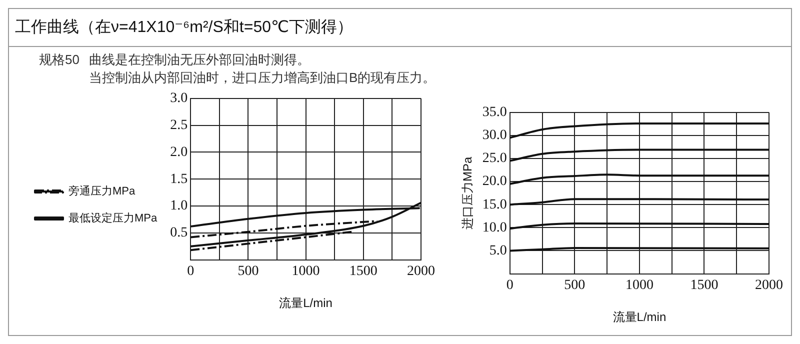 This screenshot has width=800, height=344. Describe the element at coordinates (494, 182) in the screenshot. I see `y-tick-label: 20.0` at that location.